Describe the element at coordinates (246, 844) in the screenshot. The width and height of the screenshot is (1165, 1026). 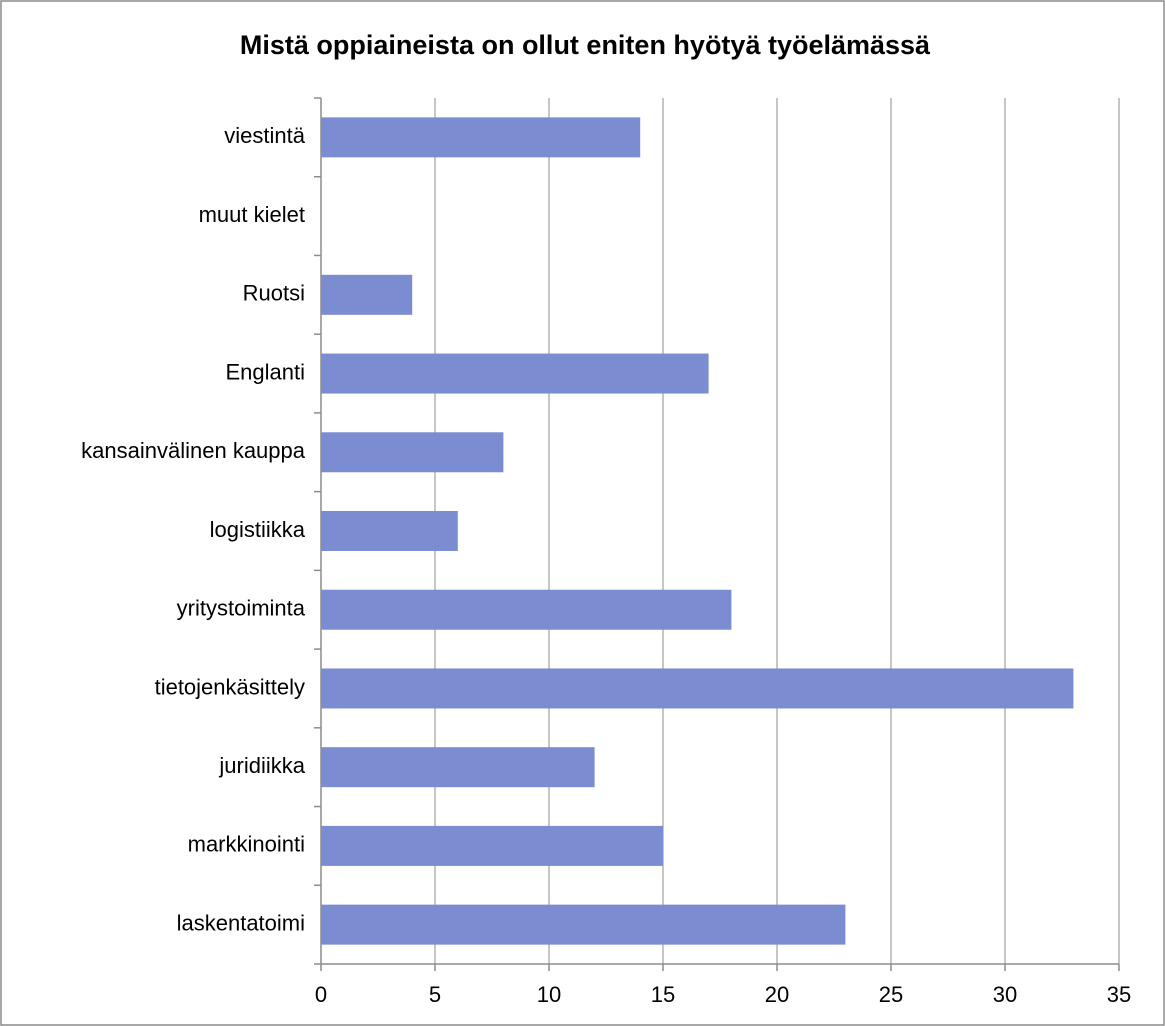
I see `y-tick-label: markkinointi` at that location.